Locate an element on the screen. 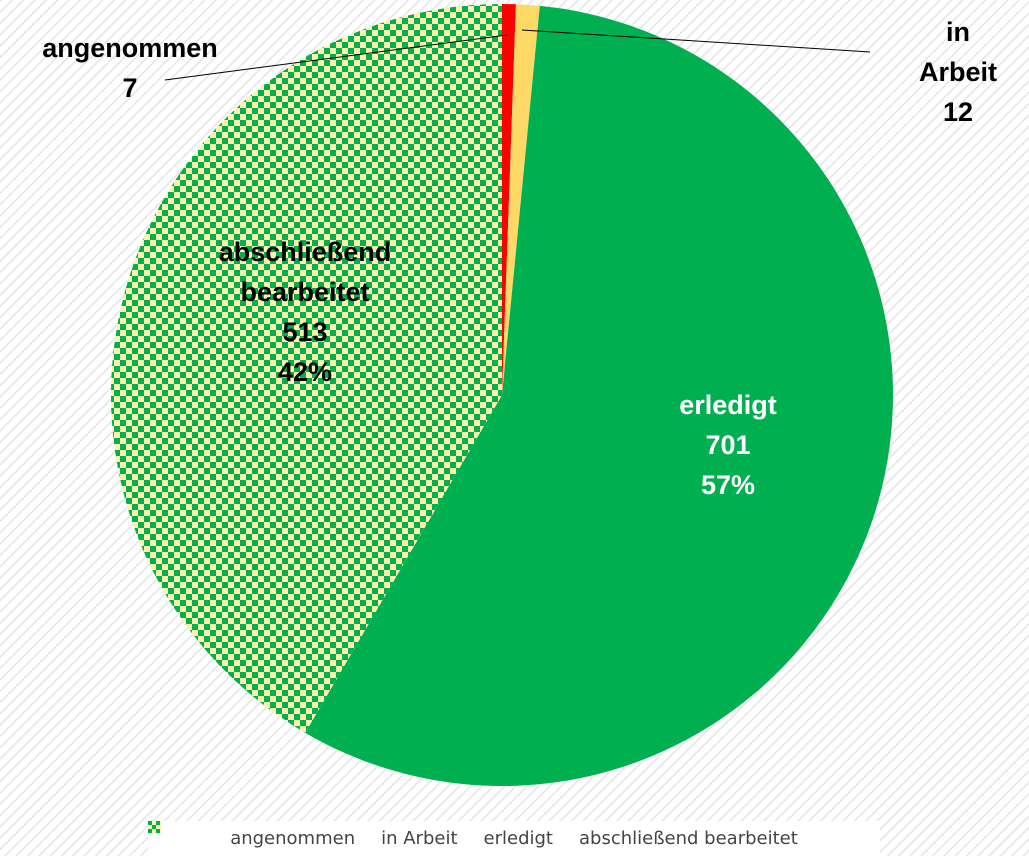  label-value: 7 is located at coordinates (130, 88).